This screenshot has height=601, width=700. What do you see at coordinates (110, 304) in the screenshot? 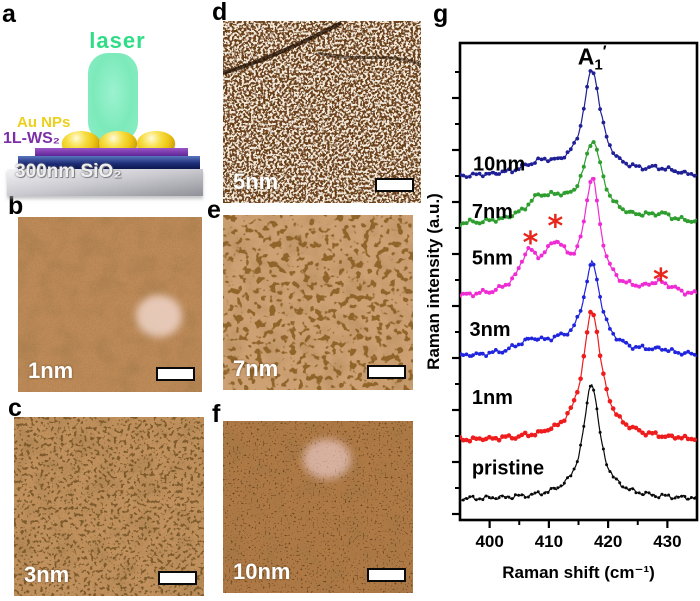
I see `afm-image-1nm: 1nm` at bounding box center [110, 304].